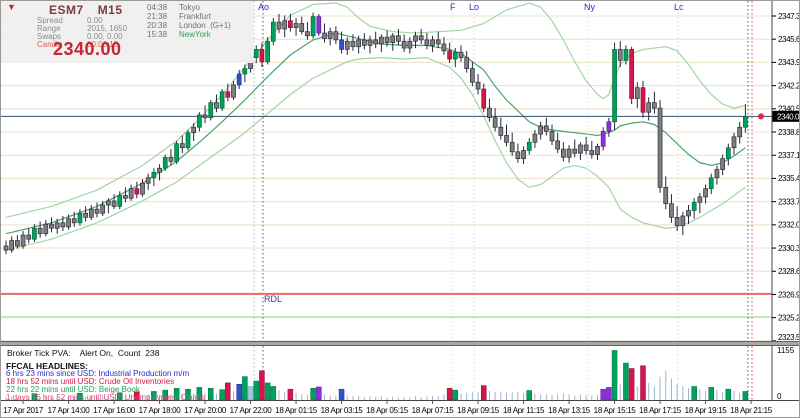 This screenshot has width=800, height=418. I want to click on time-axis-label: 17 Apr 18:00, so click(160, 410).